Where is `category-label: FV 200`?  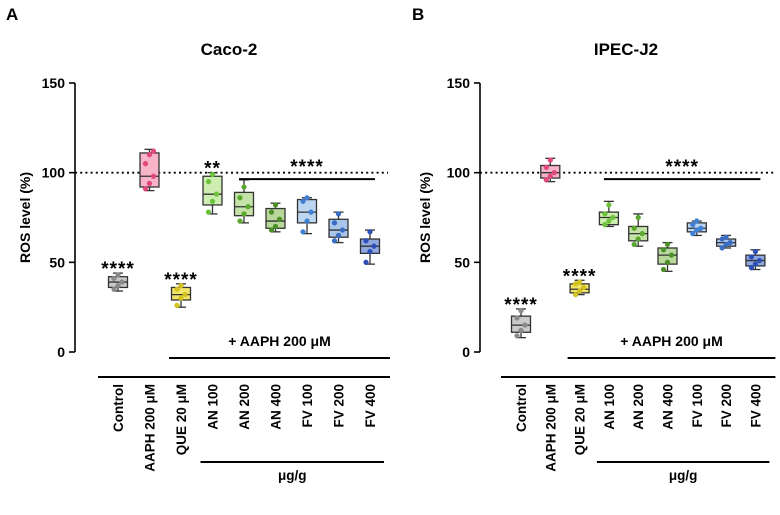
category-label: FV 200 is located at coordinates (726, 406).